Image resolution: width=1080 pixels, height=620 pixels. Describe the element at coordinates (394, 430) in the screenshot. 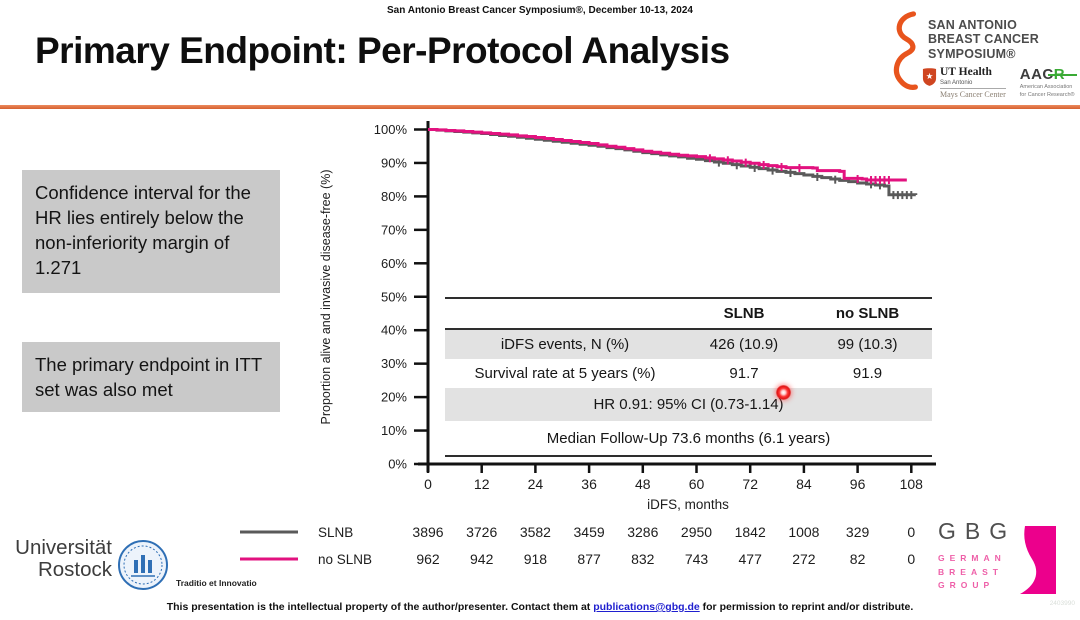

I see `y-tick-label: 10%` at that location.